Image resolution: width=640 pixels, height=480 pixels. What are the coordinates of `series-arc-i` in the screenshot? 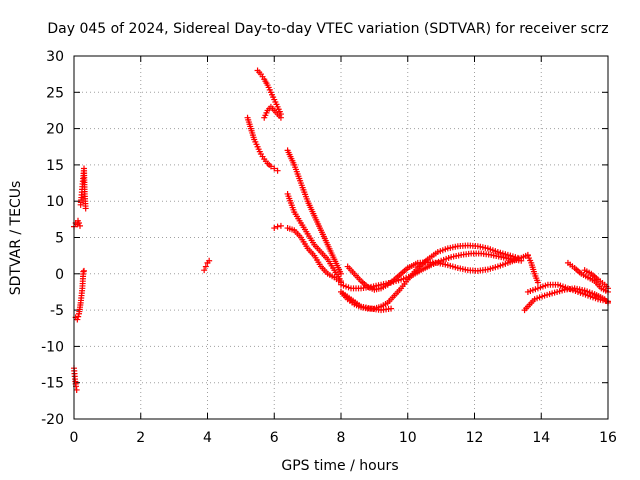 It's located at (429, 277).